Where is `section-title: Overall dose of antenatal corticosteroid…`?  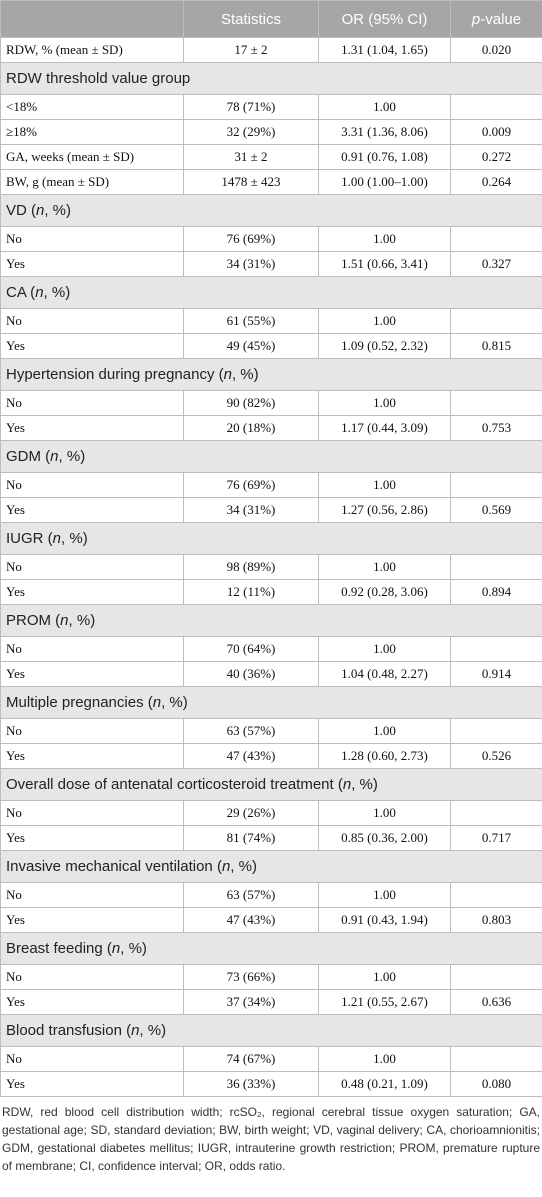 section-title: Overall dose of antenatal corticosteroid… is located at coordinates (271, 784).